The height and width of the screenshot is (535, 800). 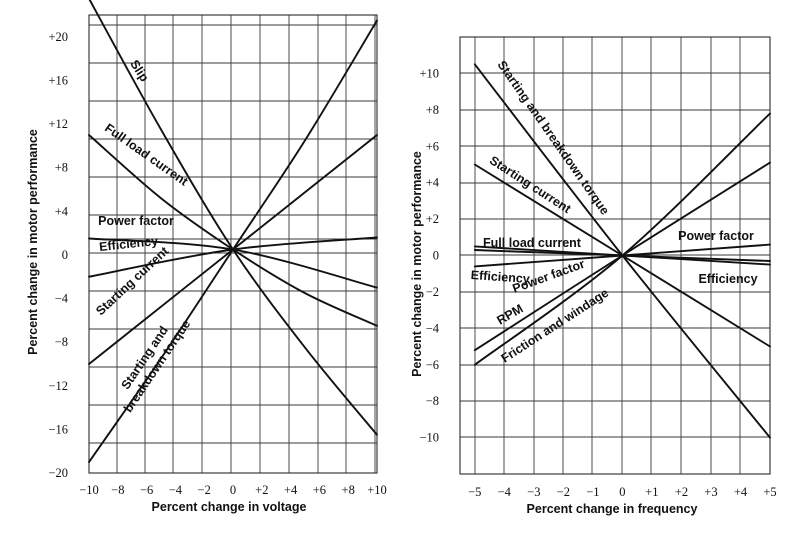 What do you see at coordinates (89, 490) in the screenshot?
I see `x-tick-label: −10` at bounding box center [89, 490].